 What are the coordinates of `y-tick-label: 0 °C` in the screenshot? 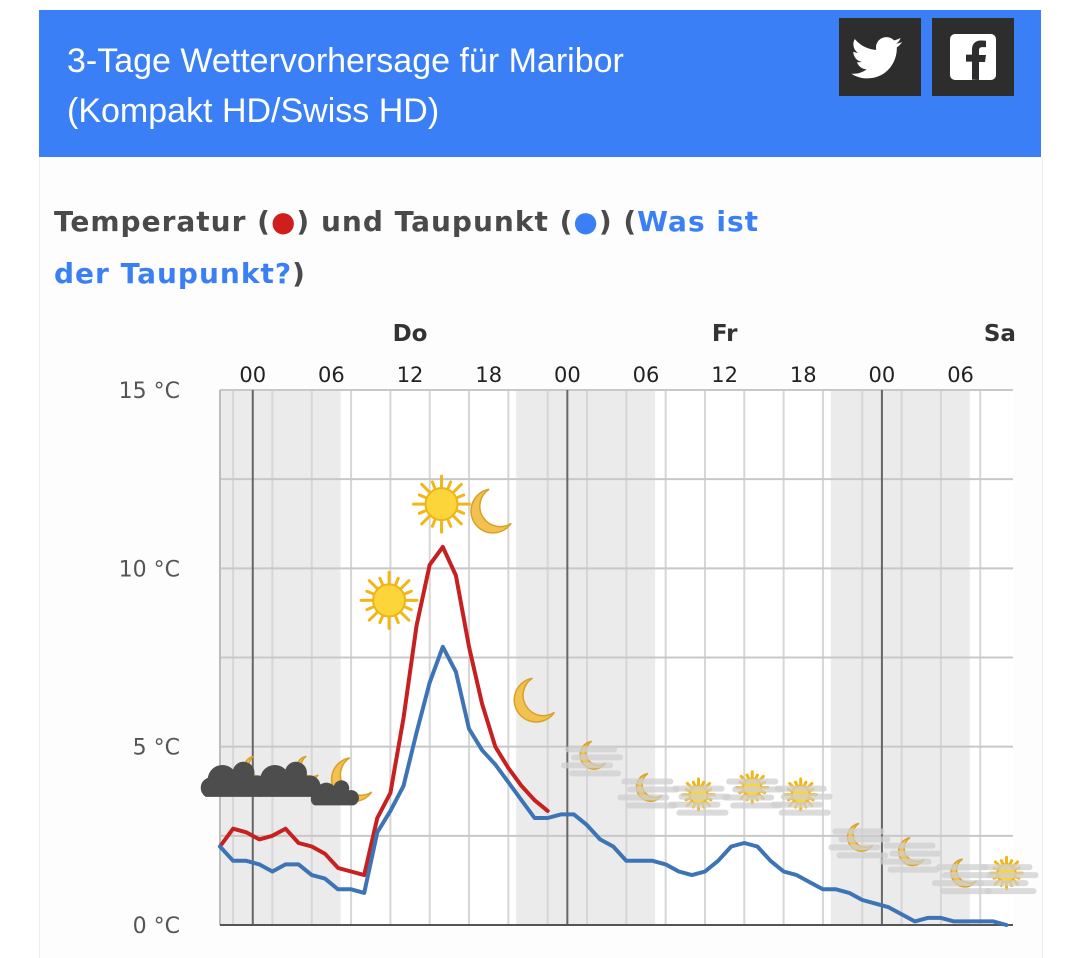 It's located at (156, 926).